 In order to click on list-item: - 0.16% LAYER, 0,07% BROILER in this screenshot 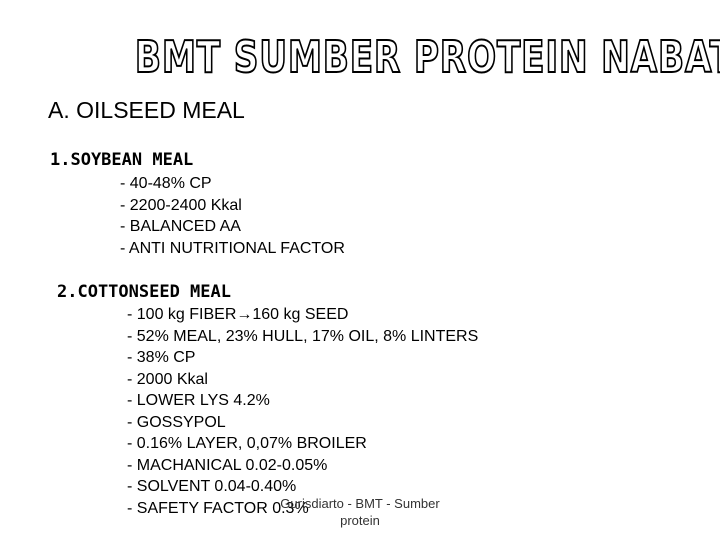, I will do `click(247, 443)`.